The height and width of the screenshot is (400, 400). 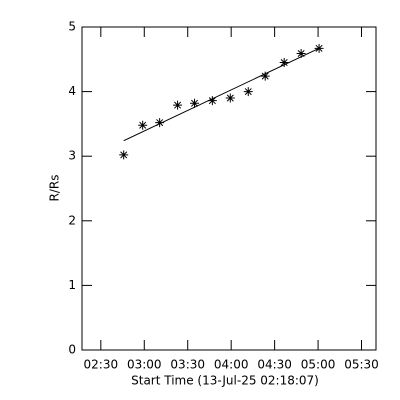 I want to click on y-tick-label: 4, so click(x=72, y=91).